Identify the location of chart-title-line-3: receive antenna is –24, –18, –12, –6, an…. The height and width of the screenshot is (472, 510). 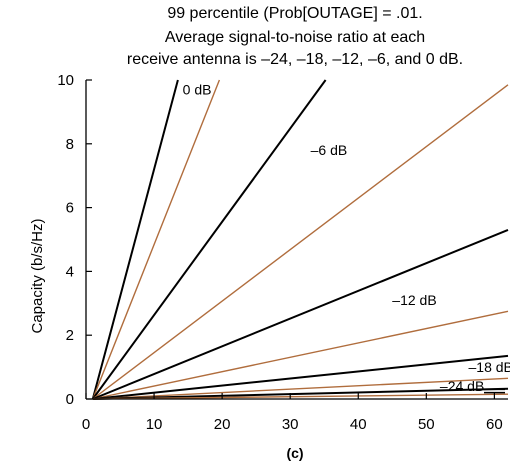
(295, 59).